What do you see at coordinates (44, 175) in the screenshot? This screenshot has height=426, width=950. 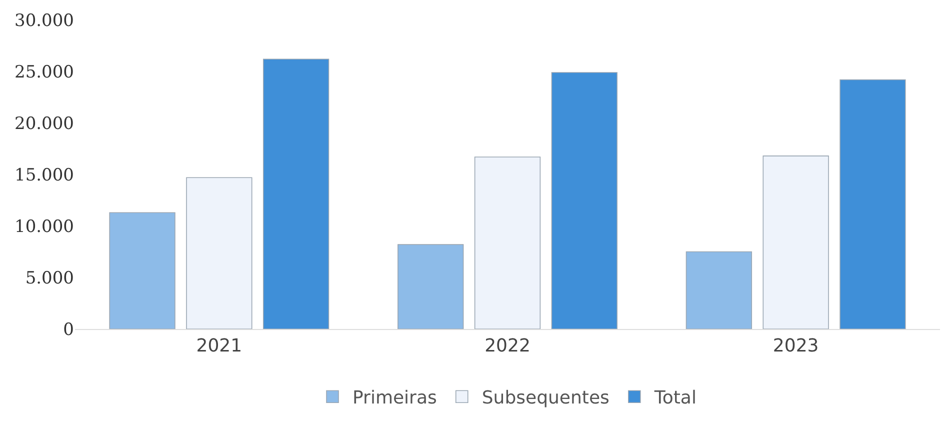 I see `y-tick-label: 15.000` at bounding box center [44, 175].